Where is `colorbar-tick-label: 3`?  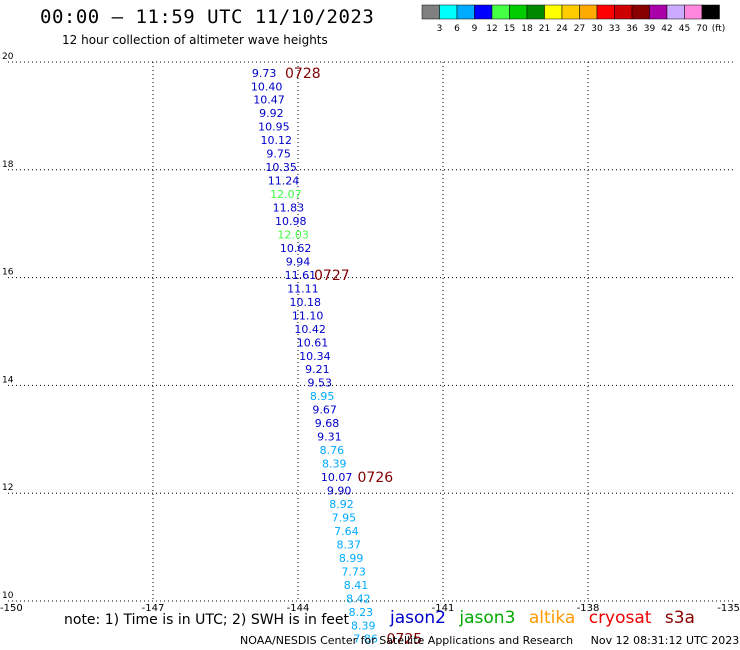
colorbar-tick-label: 3 is located at coordinates (440, 29).